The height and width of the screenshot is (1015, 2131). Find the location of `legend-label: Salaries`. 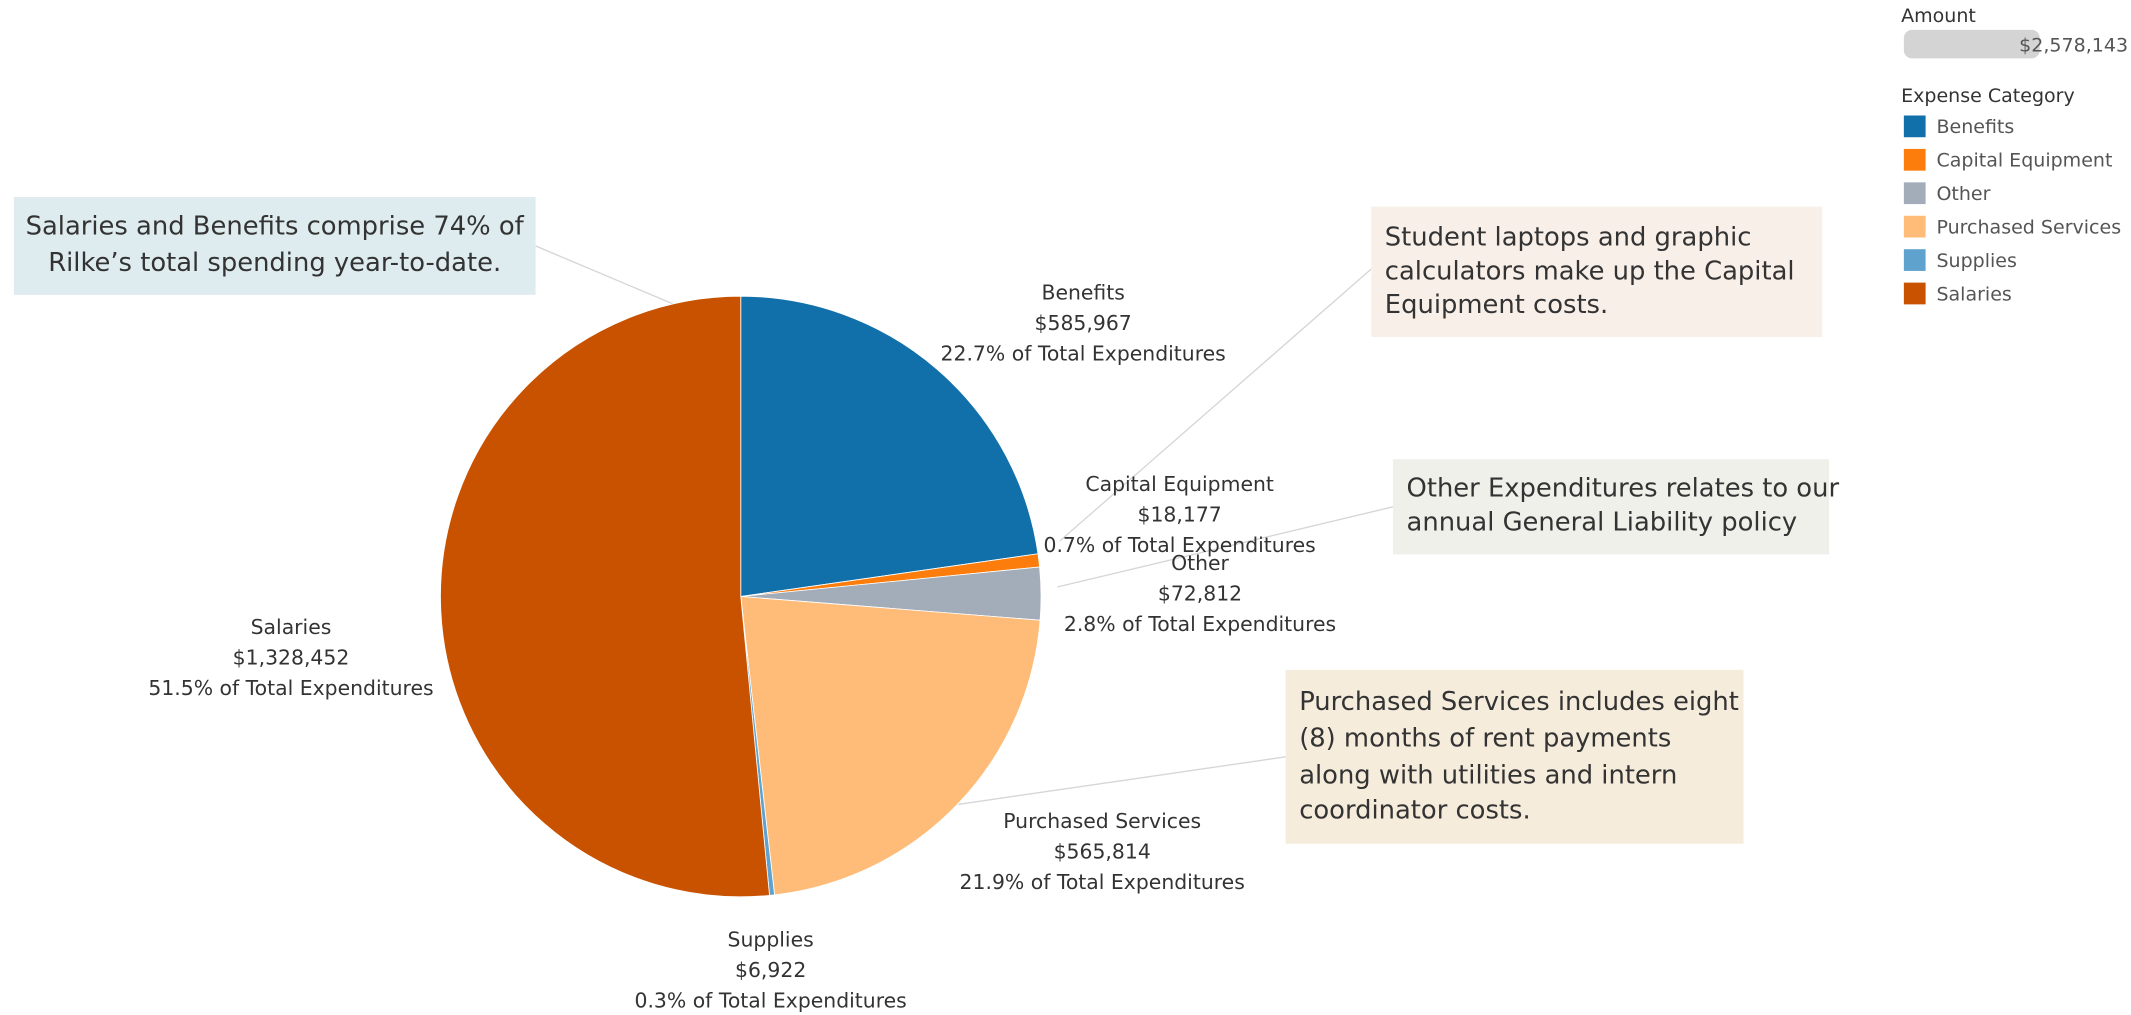

legend-label: Salaries is located at coordinates (1973, 294).